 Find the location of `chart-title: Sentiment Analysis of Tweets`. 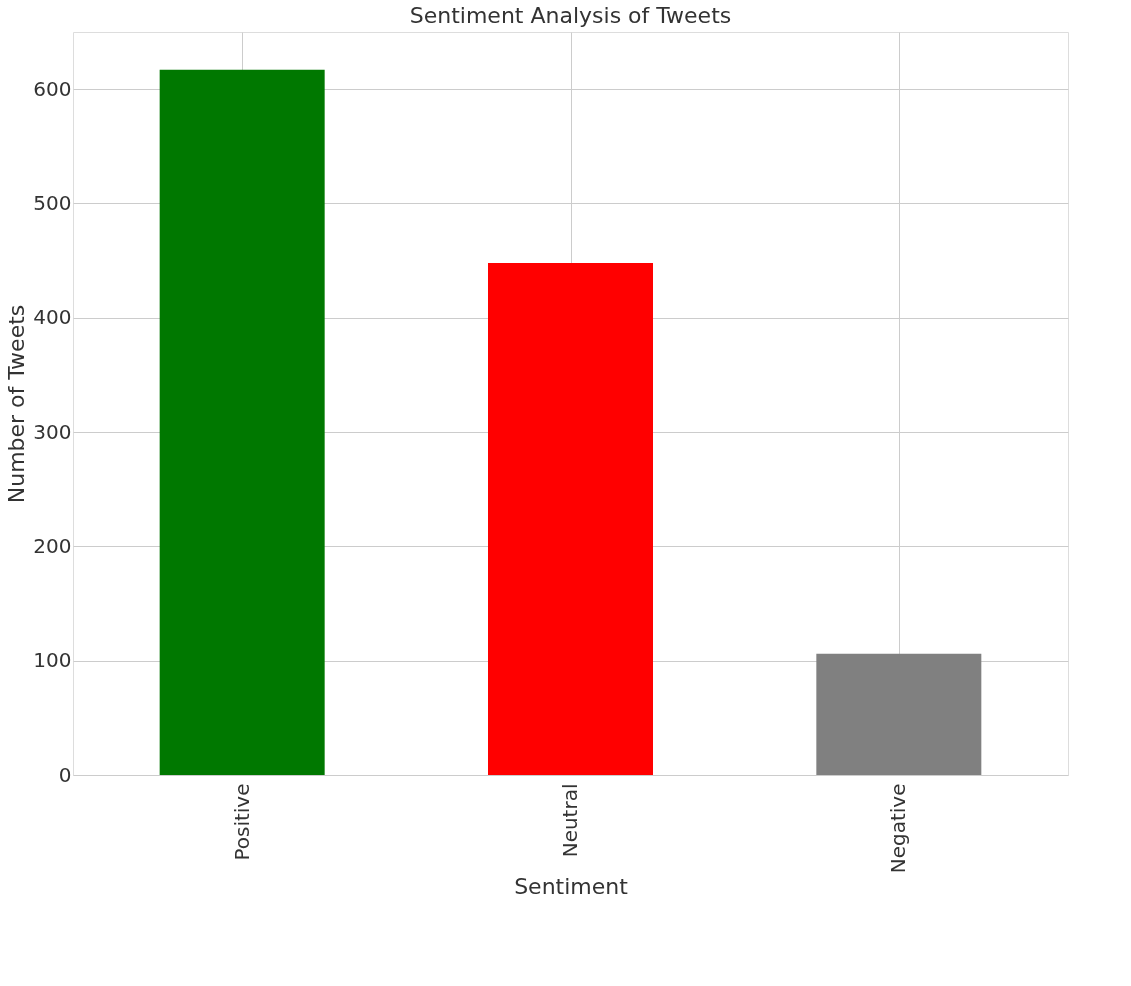

chart-title: Sentiment Analysis of Tweets is located at coordinates (570, 15).